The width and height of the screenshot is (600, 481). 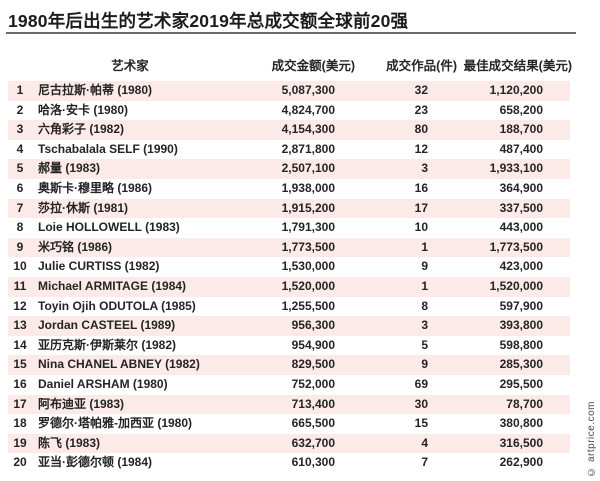 I want to click on cell-artist: Jordan CASTEEL (1989), so click(x=107, y=325).